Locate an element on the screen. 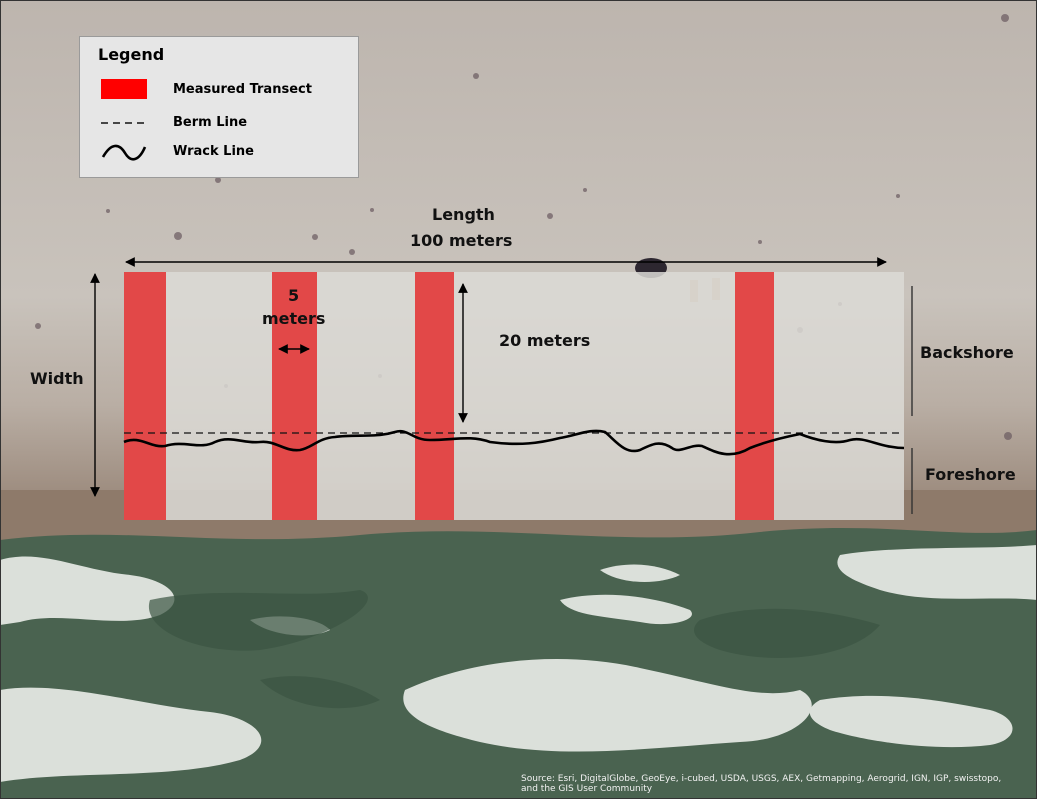 This screenshot has width=1037, height=799. wavy-line-icon is located at coordinates (124, 152).